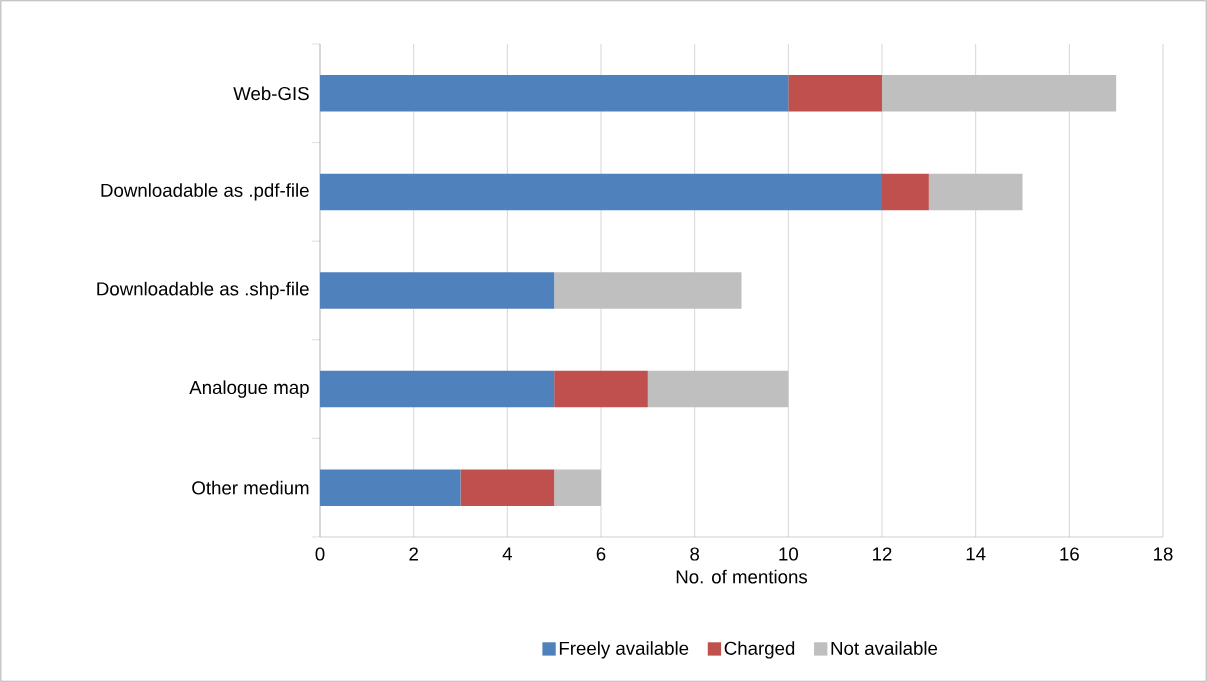 The width and height of the screenshot is (1207, 682). What do you see at coordinates (203, 290) in the screenshot?
I see `y-tick-label: Downloadable as .shp-file` at bounding box center [203, 290].